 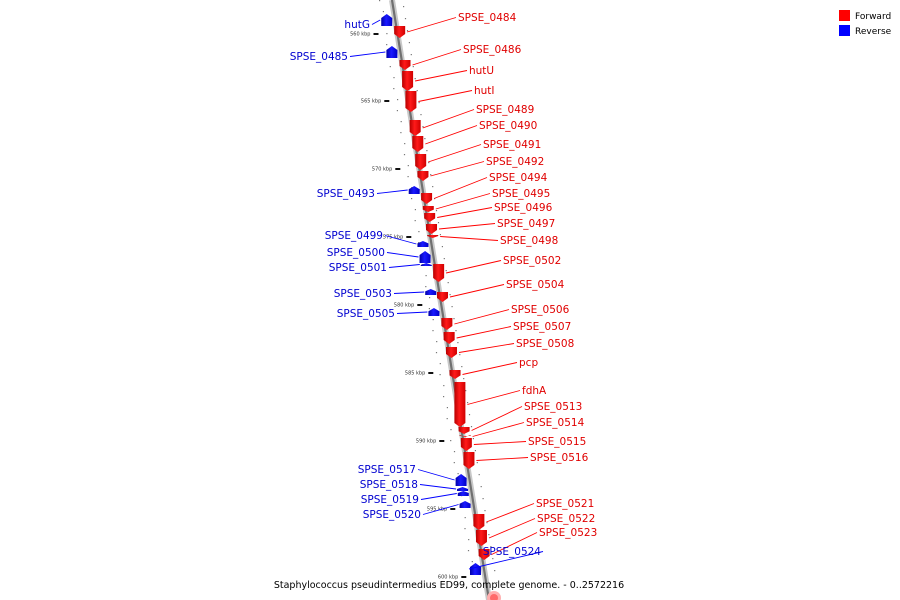 I want to click on gene-label-spse-0506: SPSE_0506, so click(x=540, y=310).